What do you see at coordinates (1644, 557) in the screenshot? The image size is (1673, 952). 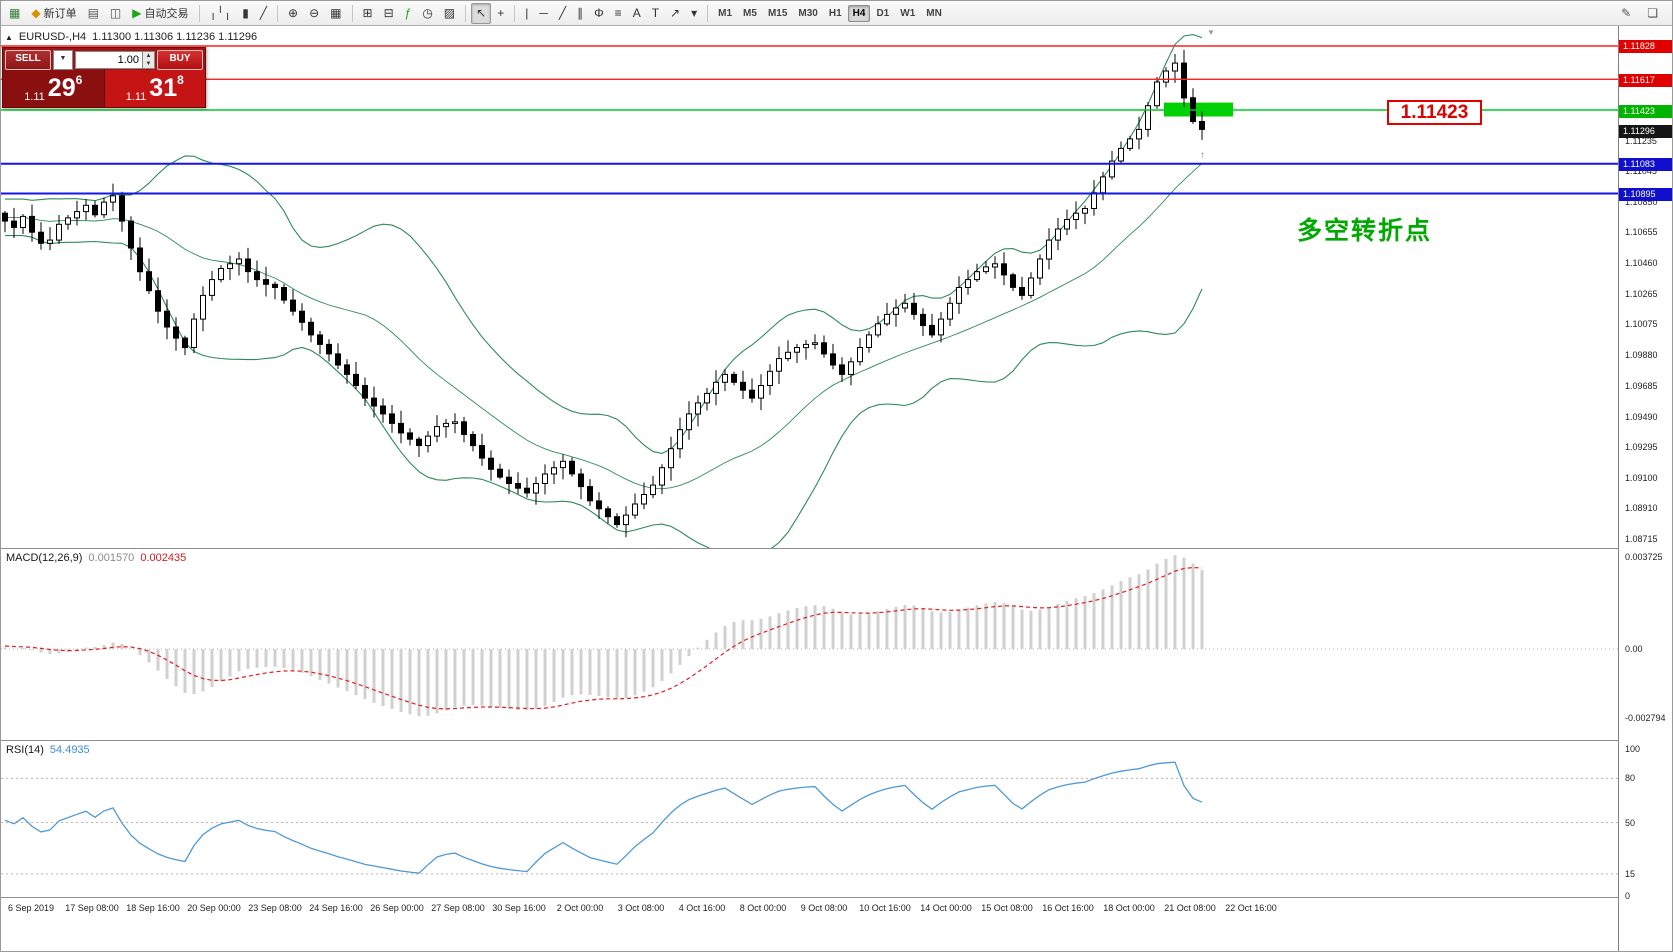 I see `macd-axis-label: 0.003725` at bounding box center [1644, 557].